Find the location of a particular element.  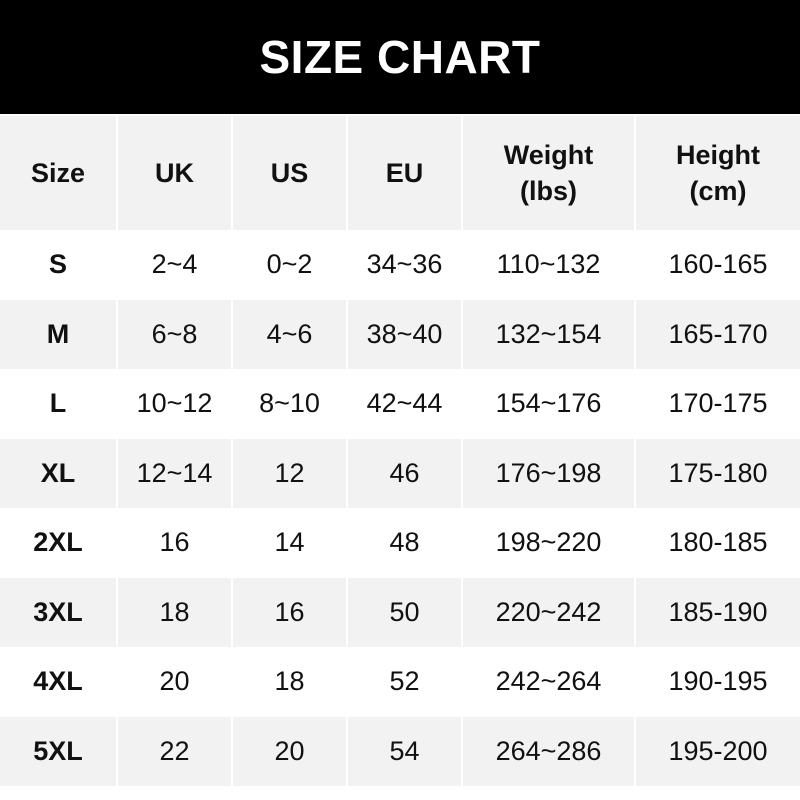

header-row: Size UK US EU Weight (lbs) Height (cm) is located at coordinates (400, 173).